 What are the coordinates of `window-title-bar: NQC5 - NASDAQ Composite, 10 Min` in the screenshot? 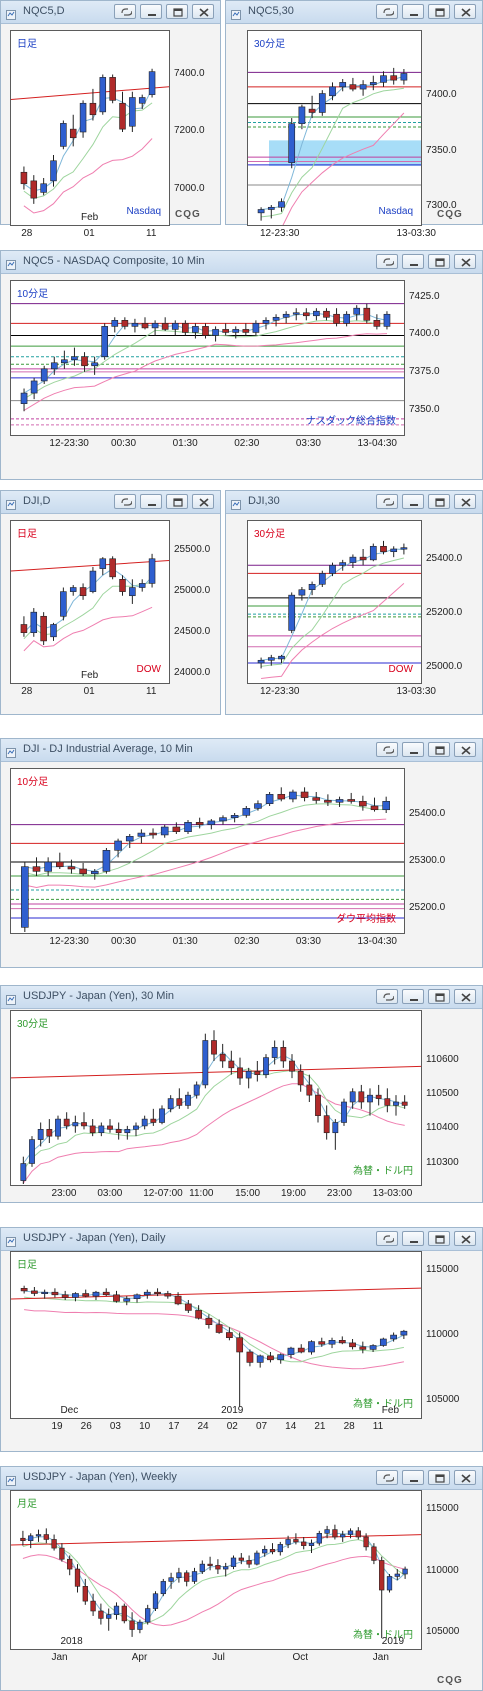 It's located at (241, 262).